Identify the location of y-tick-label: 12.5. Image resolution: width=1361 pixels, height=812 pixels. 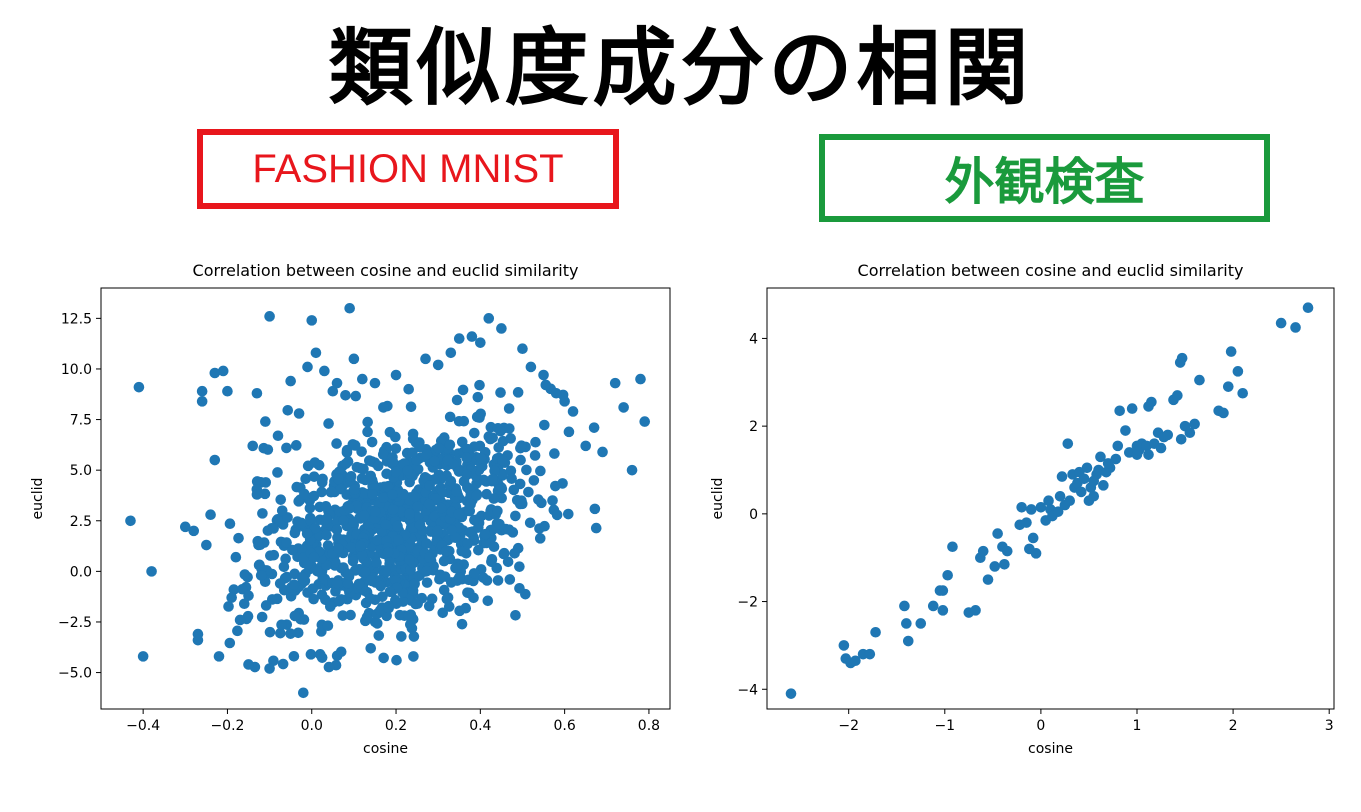
(76, 319).